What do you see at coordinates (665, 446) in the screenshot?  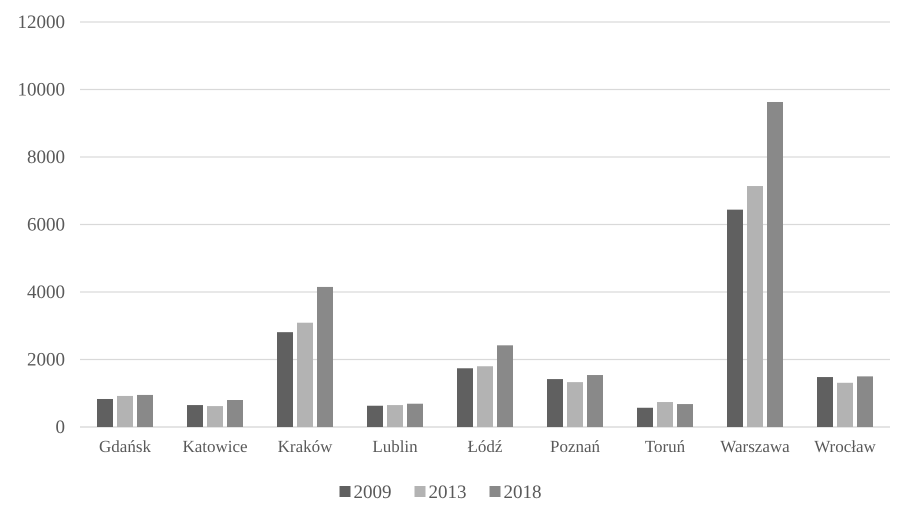 I see `x-tick-label: Toruń` at bounding box center [665, 446].